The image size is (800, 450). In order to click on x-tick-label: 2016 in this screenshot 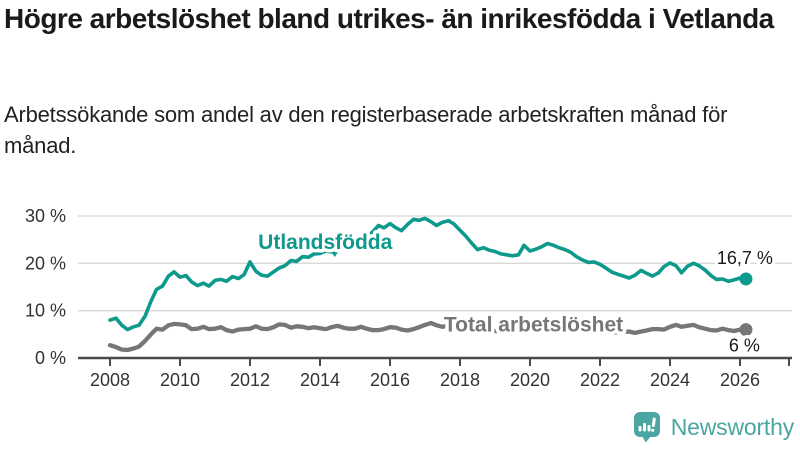, I will do `click(390, 380)`.